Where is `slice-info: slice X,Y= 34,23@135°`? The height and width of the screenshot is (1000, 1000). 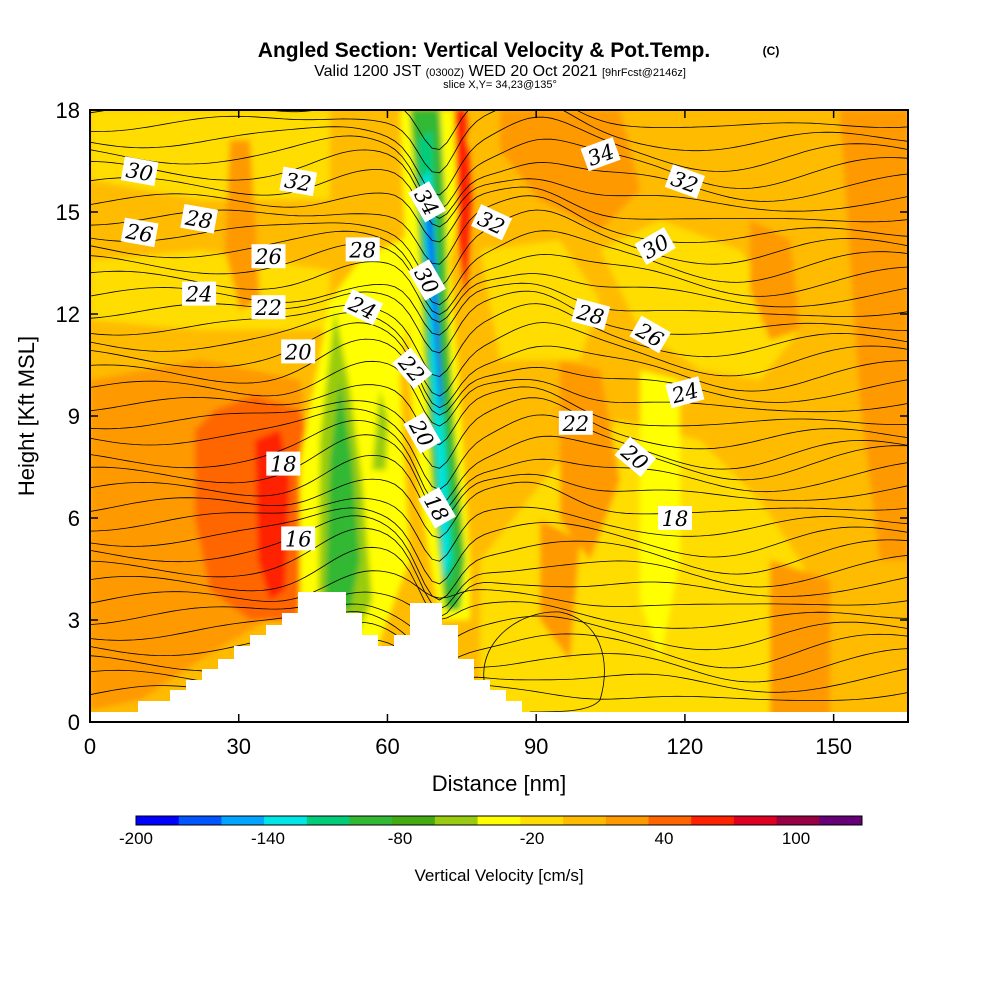
slice-info: slice X,Y= 34,23@135° is located at coordinates (500, 85).